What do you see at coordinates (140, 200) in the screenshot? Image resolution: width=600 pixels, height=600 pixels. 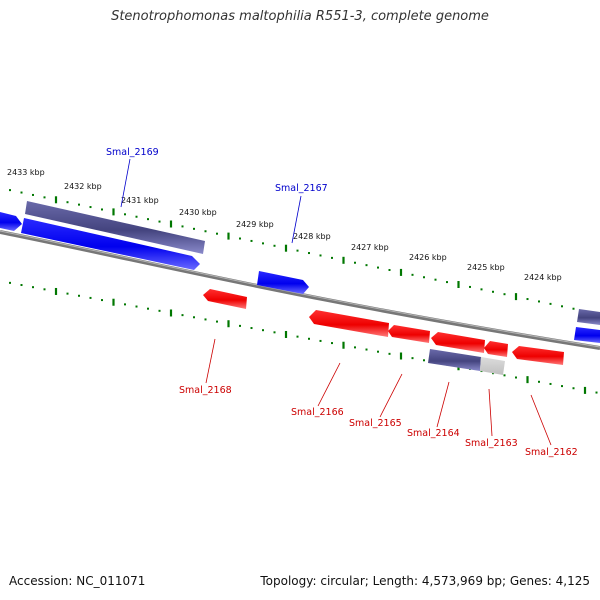 I see `scale-label: 2431 kbp` at bounding box center [140, 200].